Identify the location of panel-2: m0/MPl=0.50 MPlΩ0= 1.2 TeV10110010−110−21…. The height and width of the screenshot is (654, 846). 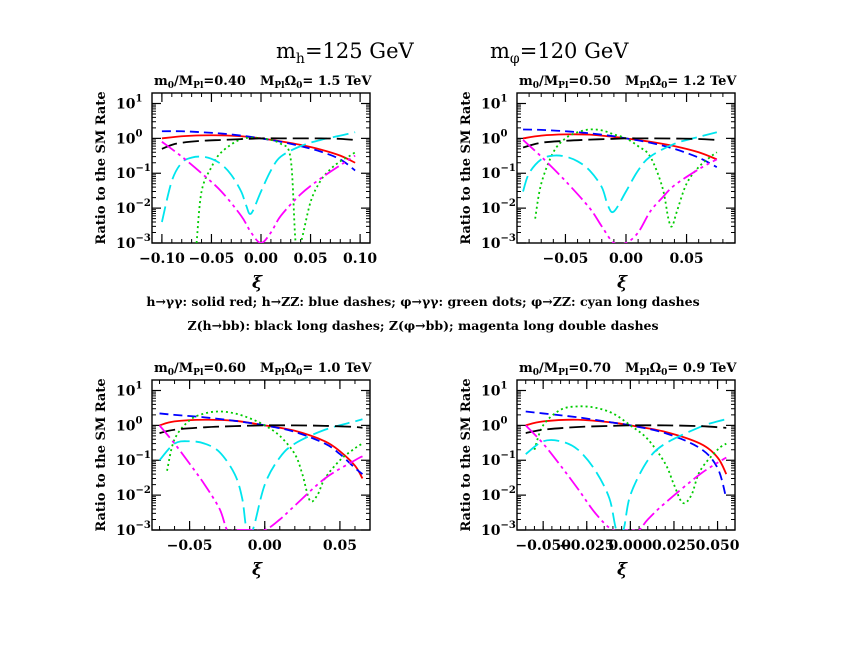
(598, 183).